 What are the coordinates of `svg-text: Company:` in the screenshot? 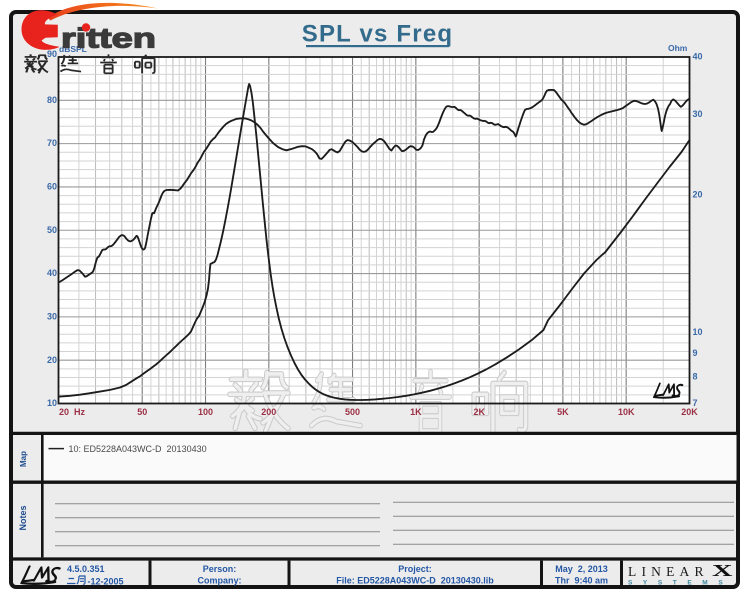 It's located at (219, 581).